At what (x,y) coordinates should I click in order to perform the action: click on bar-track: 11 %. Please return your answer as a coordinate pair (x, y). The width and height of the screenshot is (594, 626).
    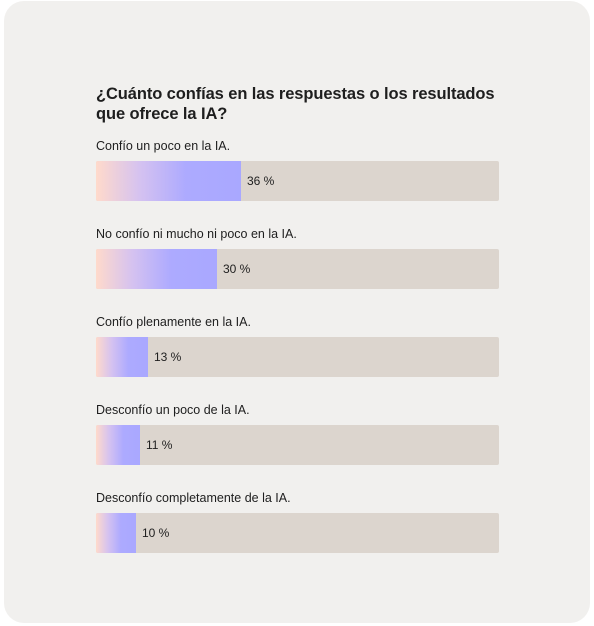
    Looking at the image, I should click on (297, 445).